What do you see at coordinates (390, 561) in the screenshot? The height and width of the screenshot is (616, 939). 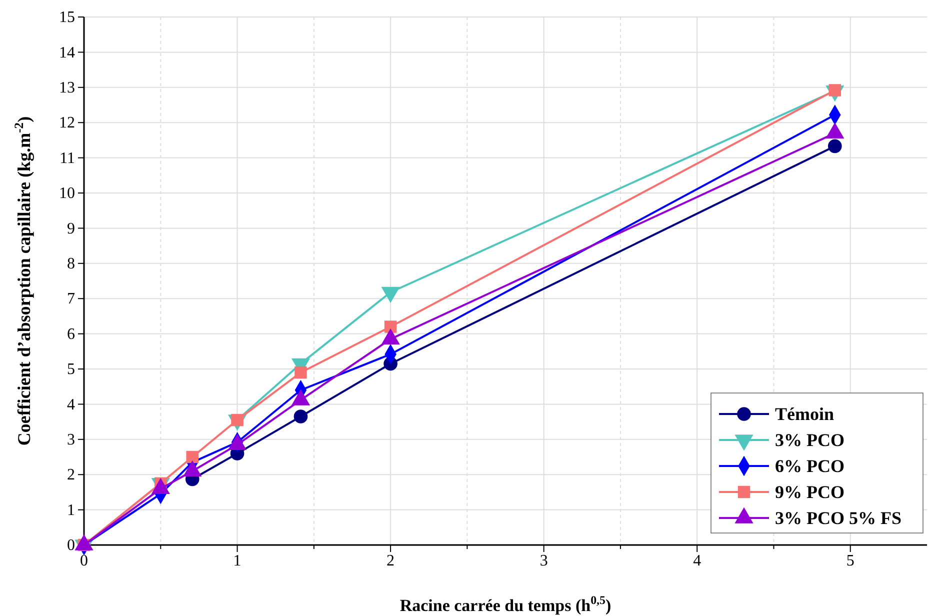 I see `x-tick-label: 2` at bounding box center [390, 561].